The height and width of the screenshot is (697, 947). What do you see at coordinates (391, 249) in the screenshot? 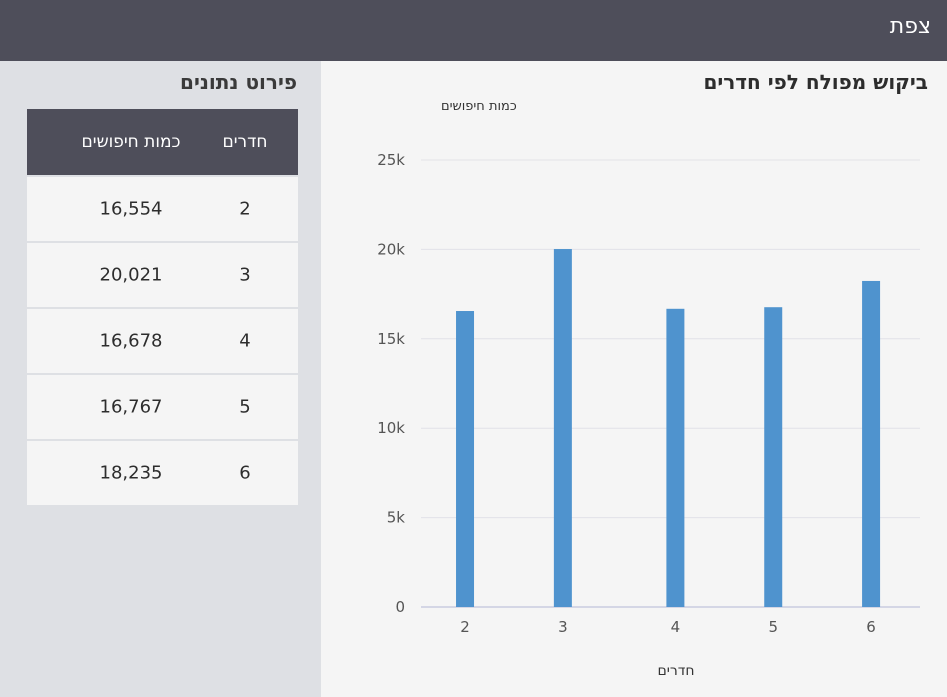
I see `y-tick-label: 20k` at bounding box center [391, 249].